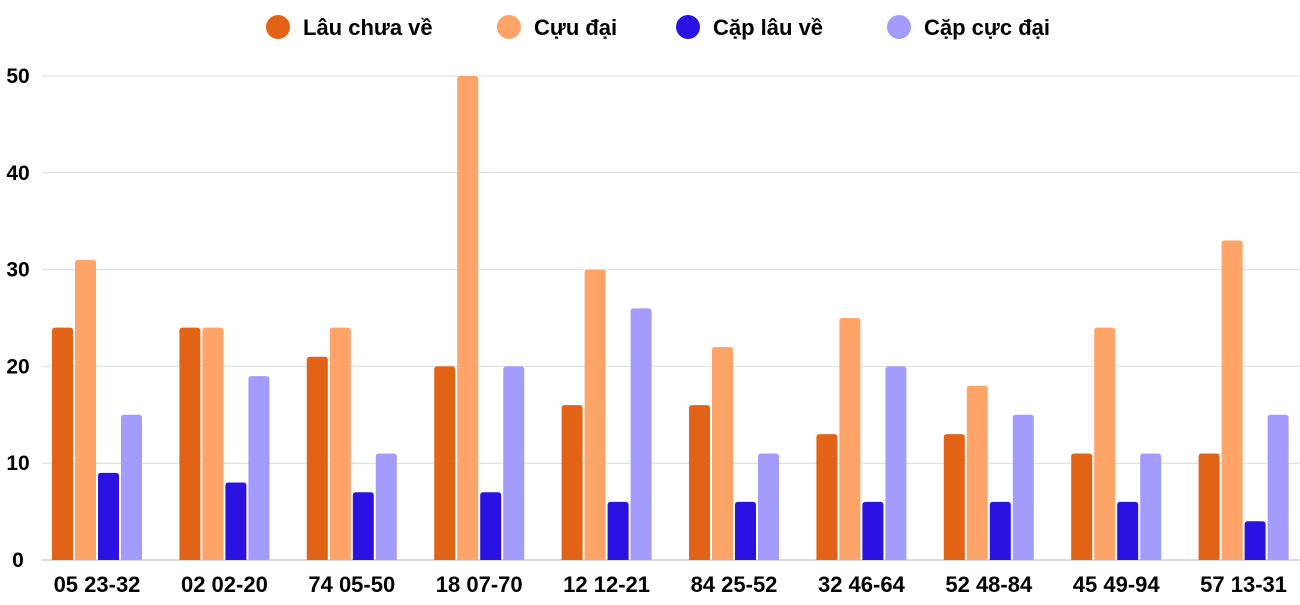 This screenshot has height=605, width=1300. What do you see at coordinates (734, 584) in the screenshot?
I see `x-tick-label: 84 25-52` at bounding box center [734, 584].